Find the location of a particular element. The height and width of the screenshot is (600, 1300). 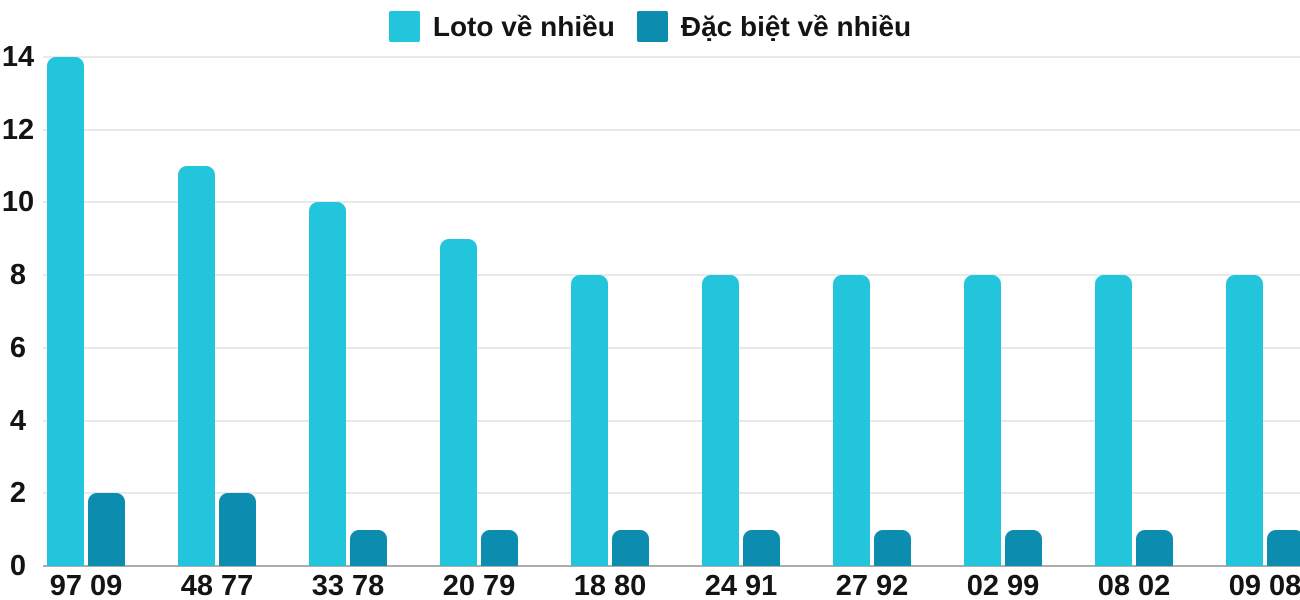

x-tick-label-02-99: 02 99 is located at coordinates (1003, 585).